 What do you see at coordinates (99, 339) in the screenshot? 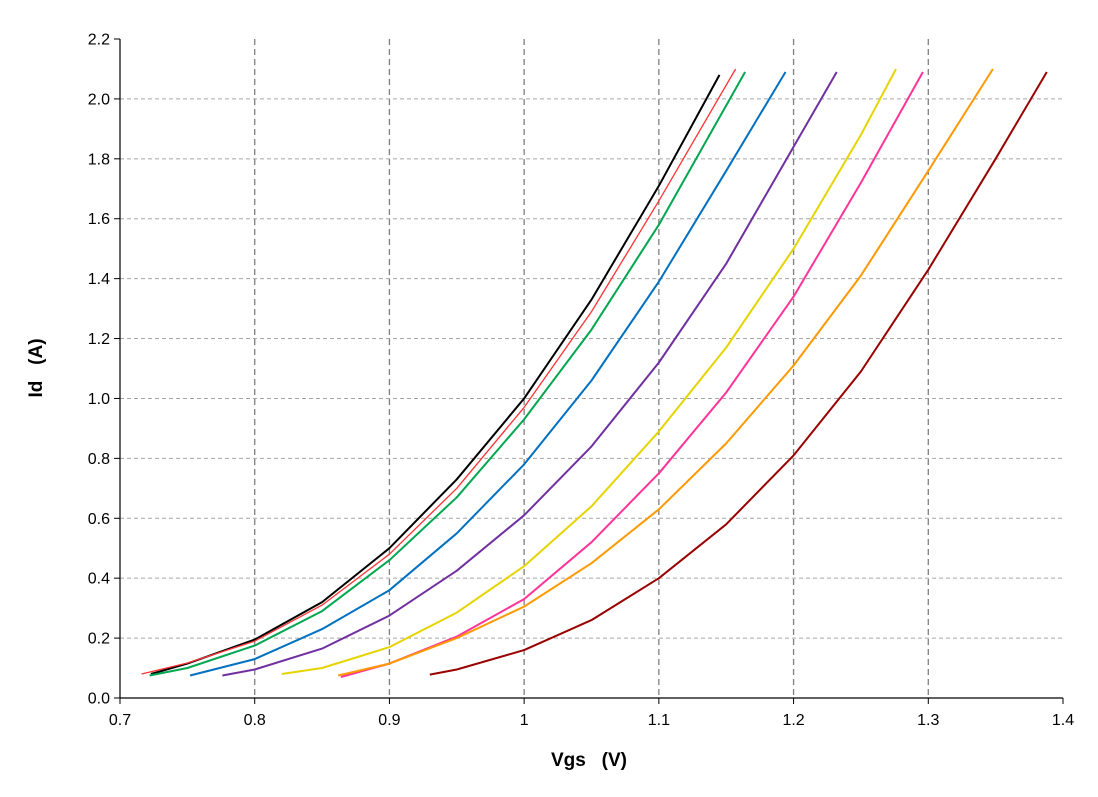
I see `y-tick-label: 1.2` at bounding box center [99, 339].